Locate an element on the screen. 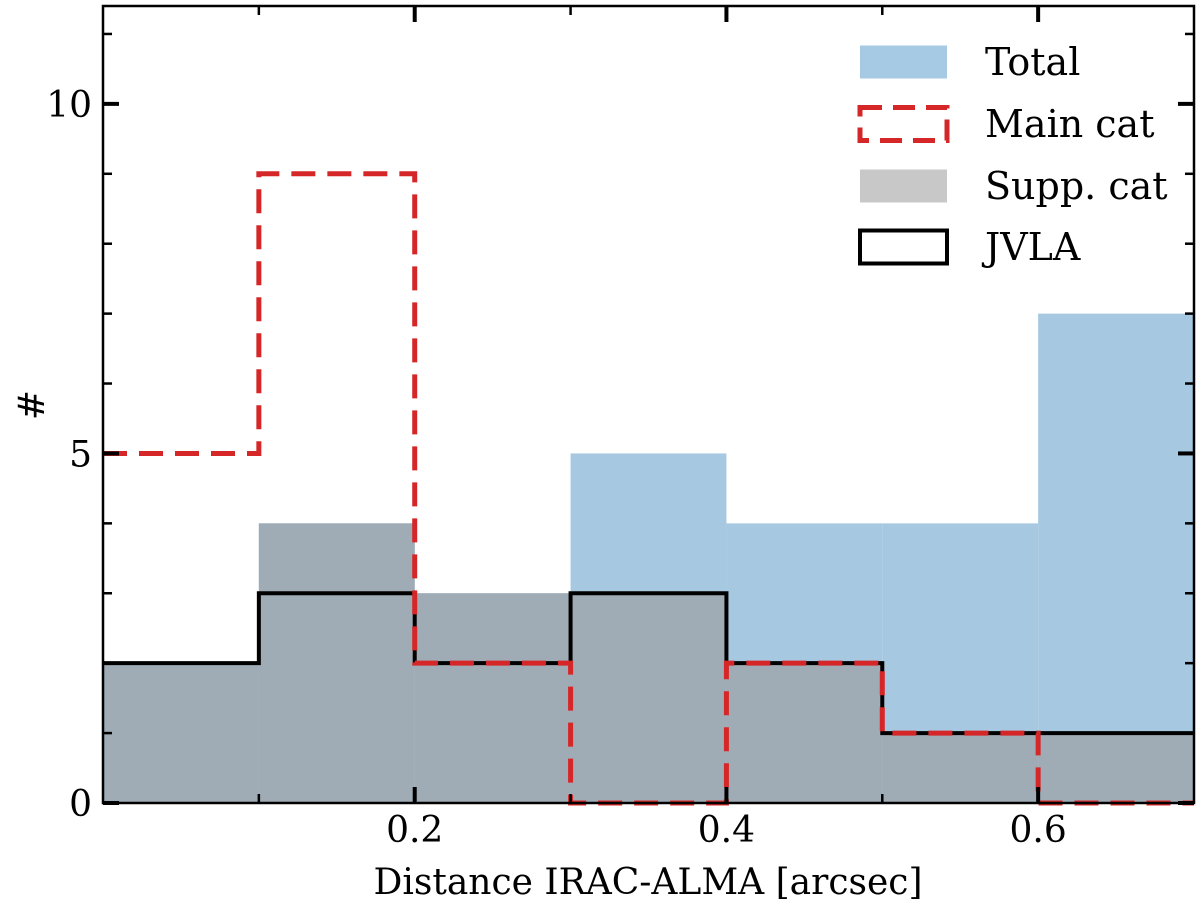 The width and height of the screenshot is (1200, 916). y-axis-title: # is located at coordinates (32, 405).